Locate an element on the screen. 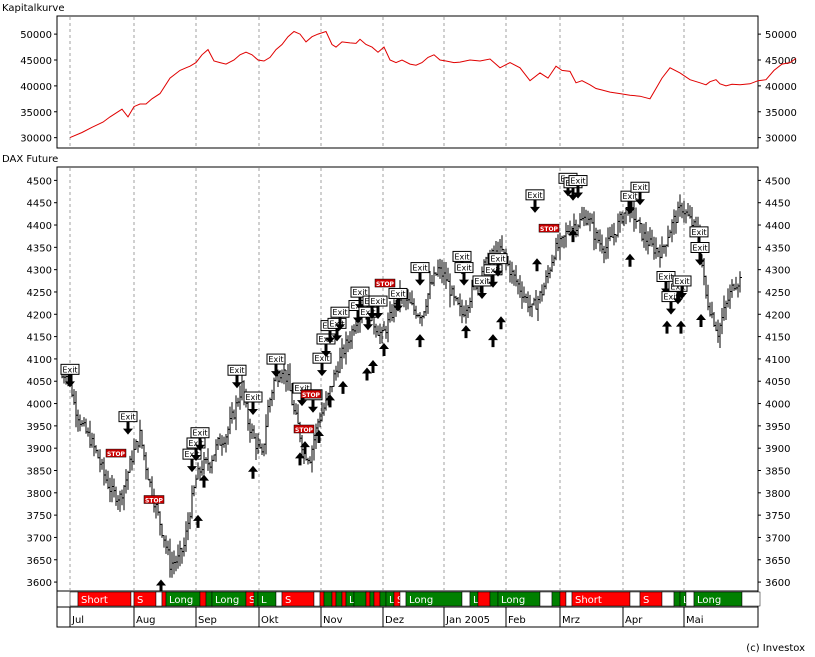 The width and height of the screenshot is (815, 657). price-right-tick-label: 4450 is located at coordinates (777, 204).